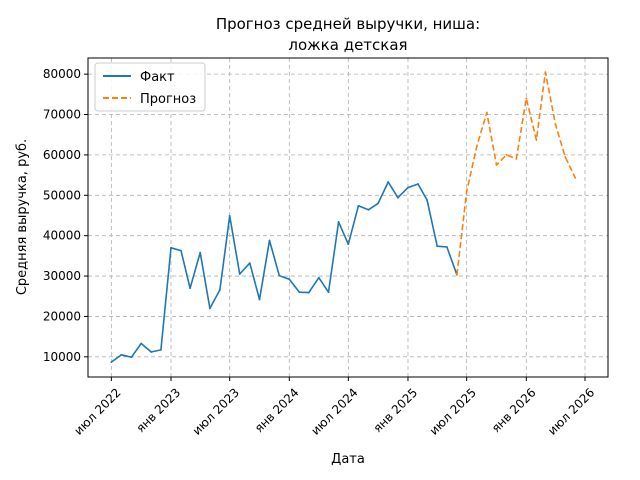  I want to click on y-tick-label: 60000, so click(62, 155).